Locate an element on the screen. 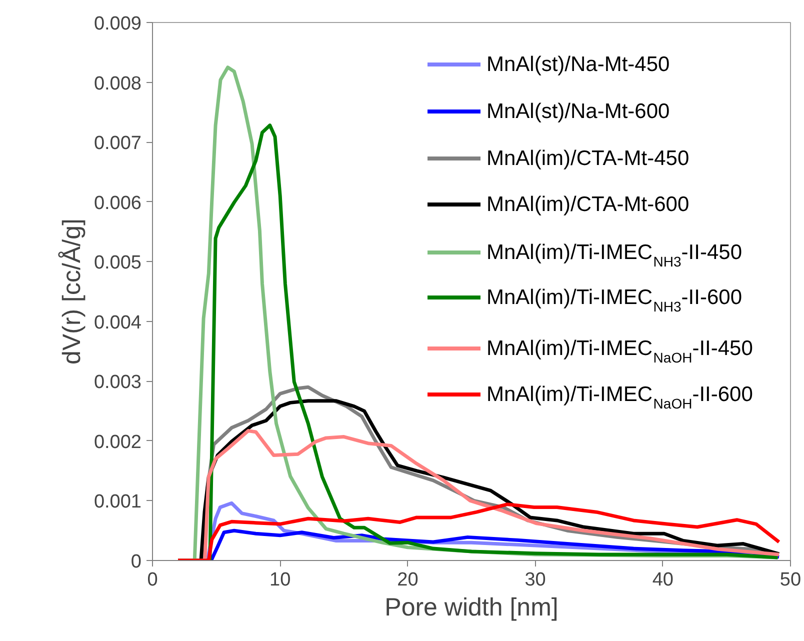  x-tick-label: 0 is located at coordinates (152, 580).